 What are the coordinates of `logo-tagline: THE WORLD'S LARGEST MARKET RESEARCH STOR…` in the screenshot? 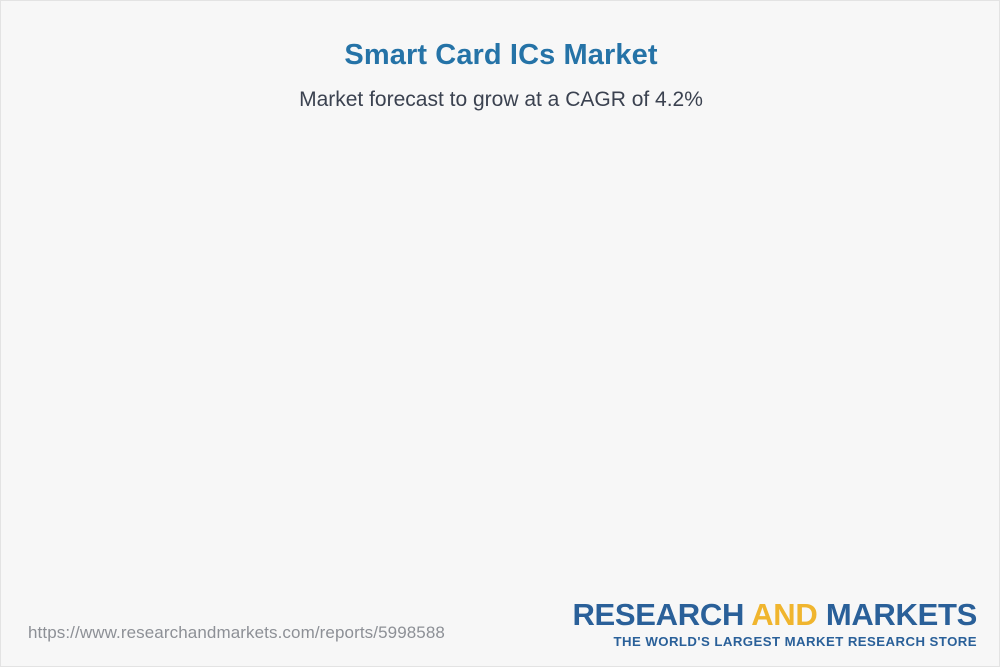 It's located at (795, 641).